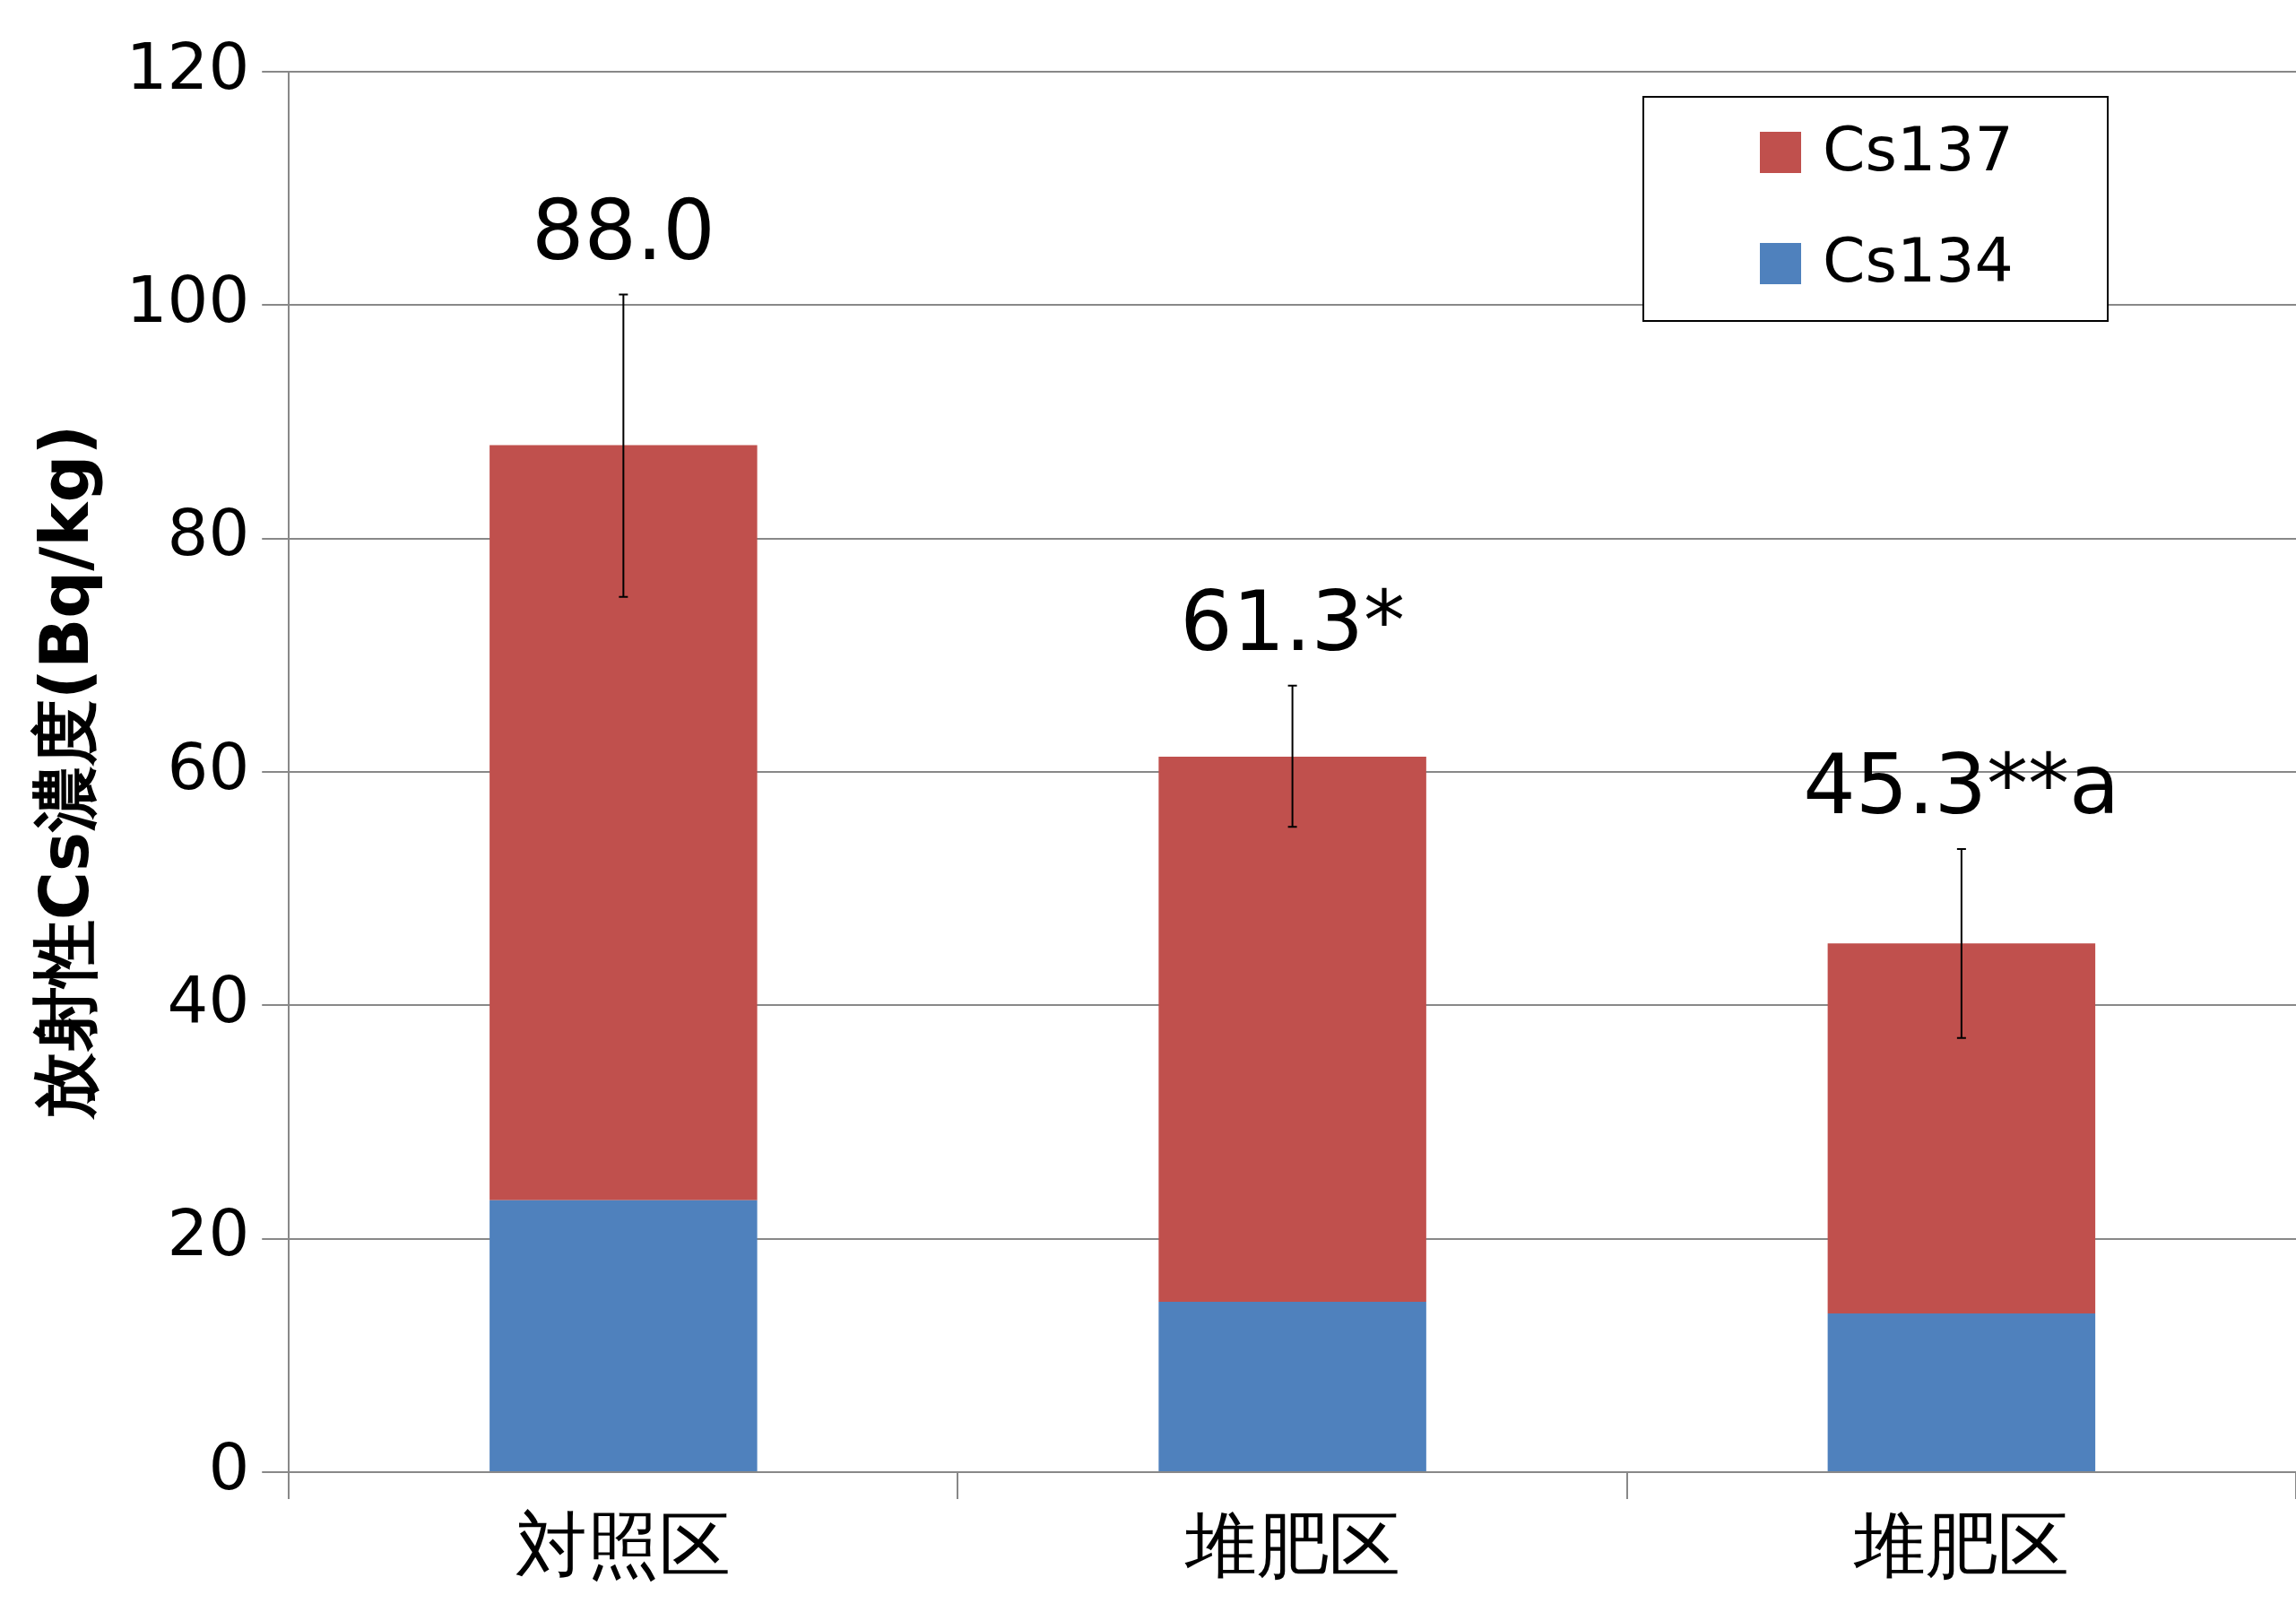 This screenshot has height=1612, width=2296. I want to click on y-tick-label: 0, so click(229, 1466).